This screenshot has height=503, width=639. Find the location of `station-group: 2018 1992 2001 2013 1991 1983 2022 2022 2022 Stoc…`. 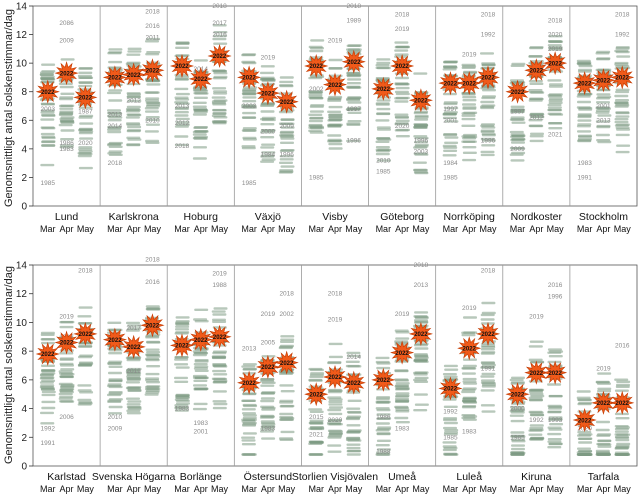

station-group: 2018 1992 2001 2013 1991 1983 2022 2022 2022 Stoc… is located at coordinates (602, 120).